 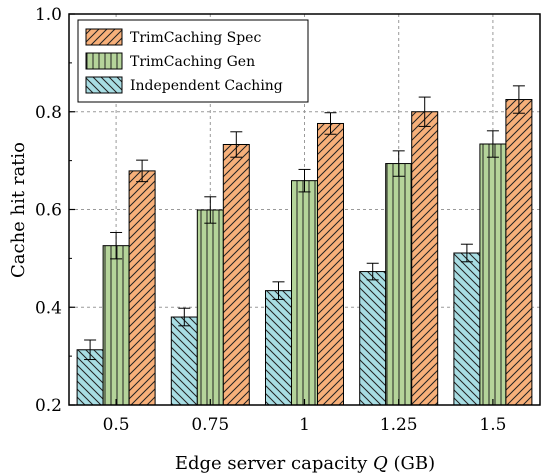 I want to click on x-tick-label: 1, so click(x=304, y=425).